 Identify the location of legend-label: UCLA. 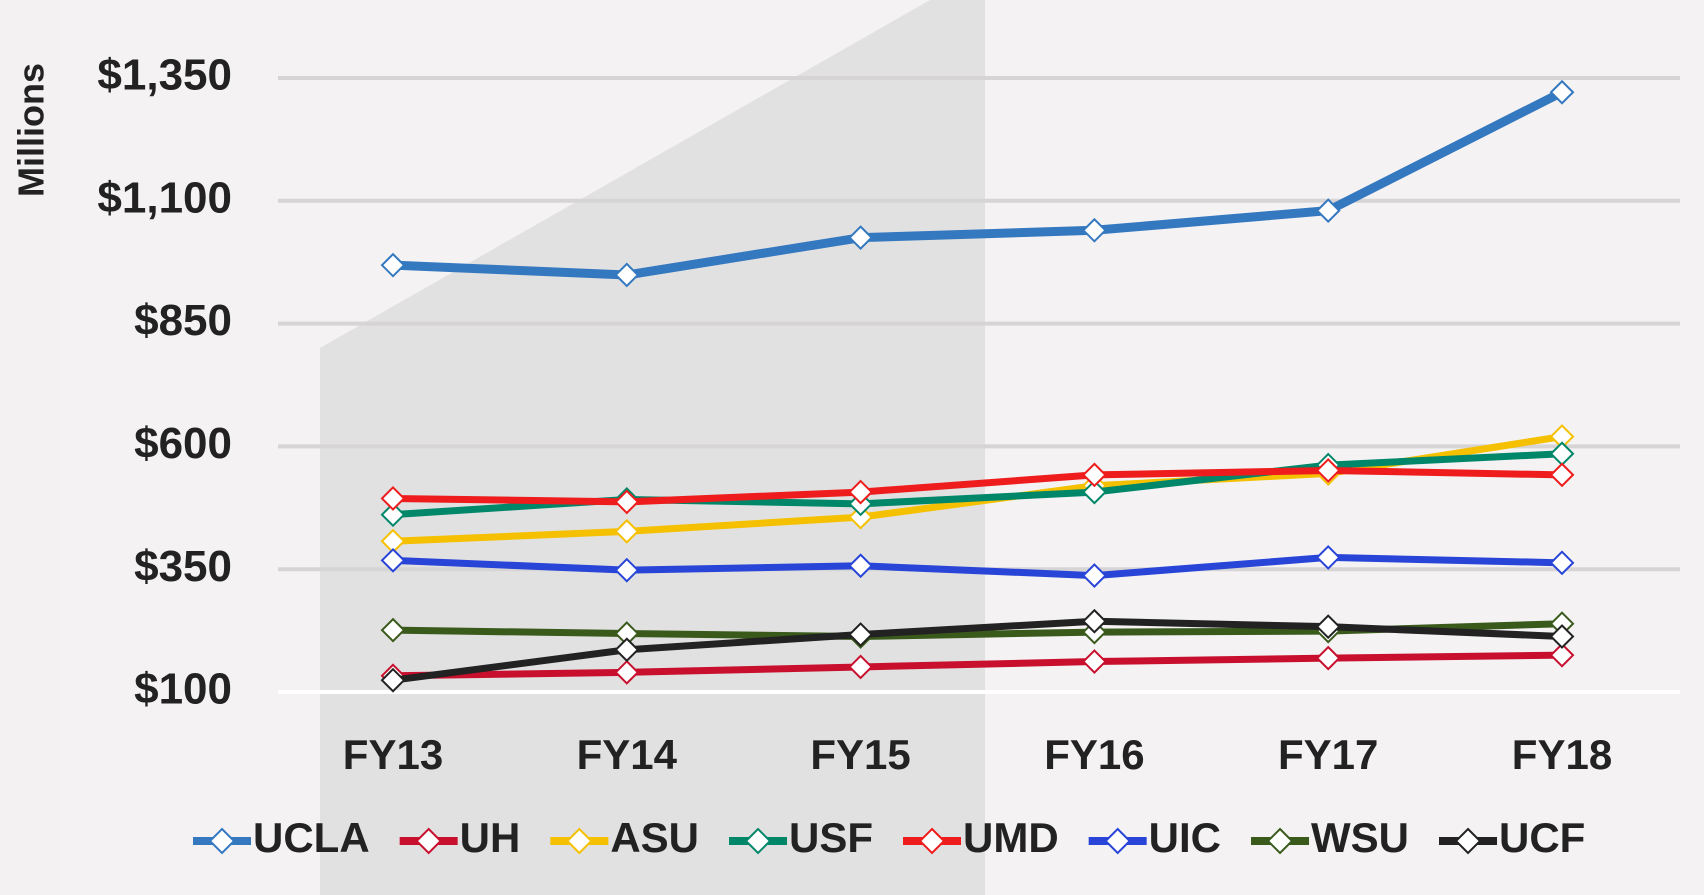
(311, 837).